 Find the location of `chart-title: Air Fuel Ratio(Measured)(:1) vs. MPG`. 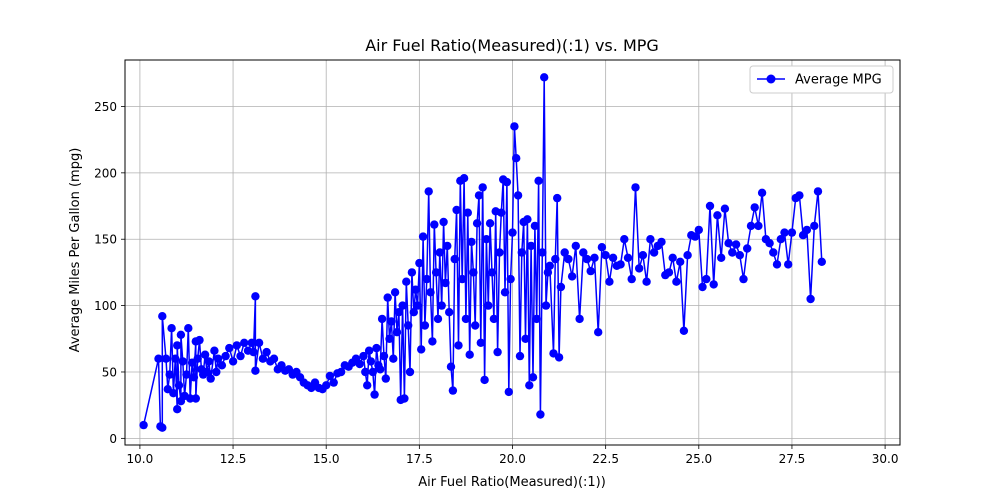

chart-title: Air Fuel Ratio(Measured)(:1) vs. MPG is located at coordinates (512, 45).